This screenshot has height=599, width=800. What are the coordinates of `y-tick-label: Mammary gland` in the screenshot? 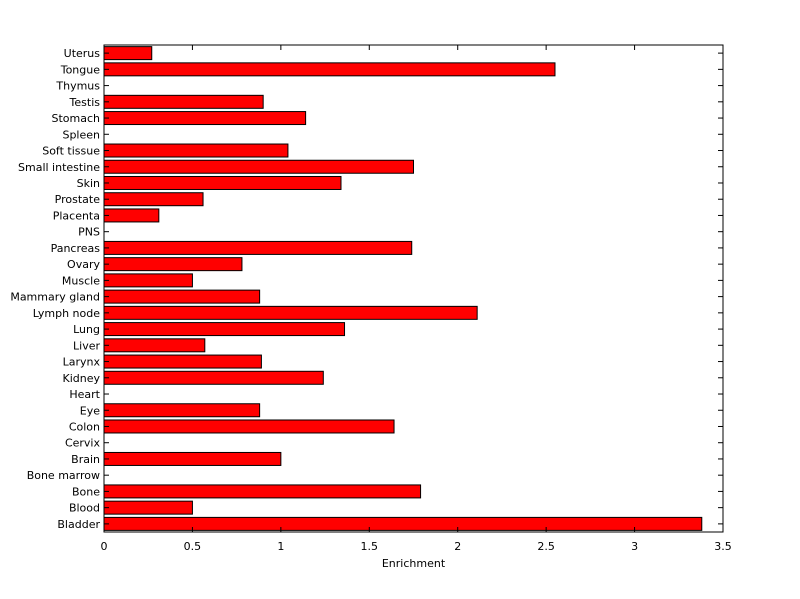 It's located at (55, 297).